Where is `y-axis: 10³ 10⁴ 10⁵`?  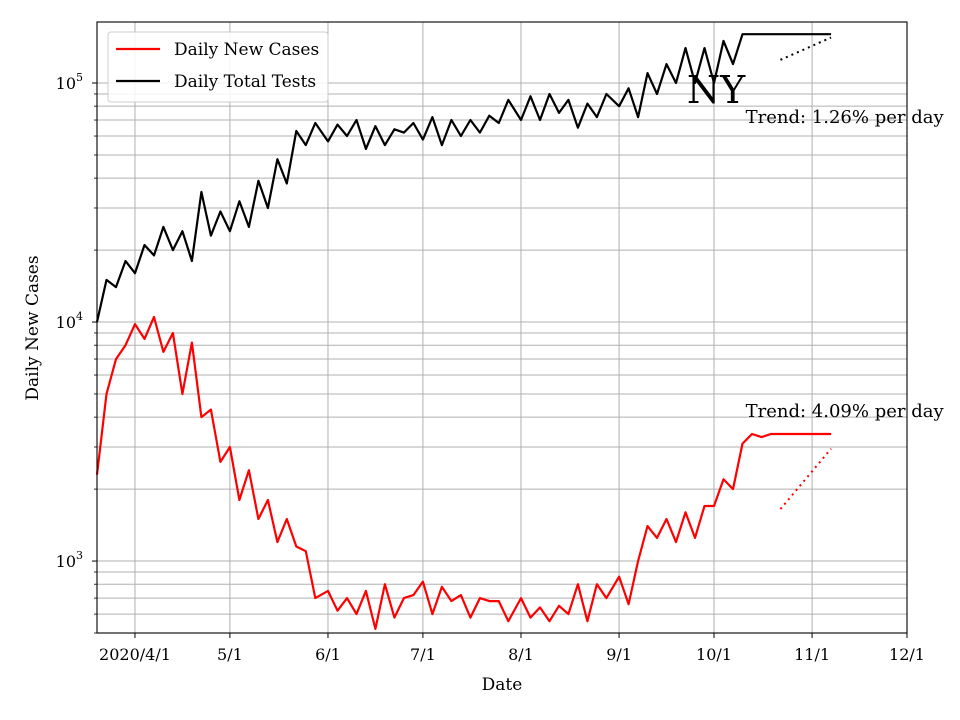 y-axis: 10³ 10⁴ 10⁵ is located at coordinates (76, 352).